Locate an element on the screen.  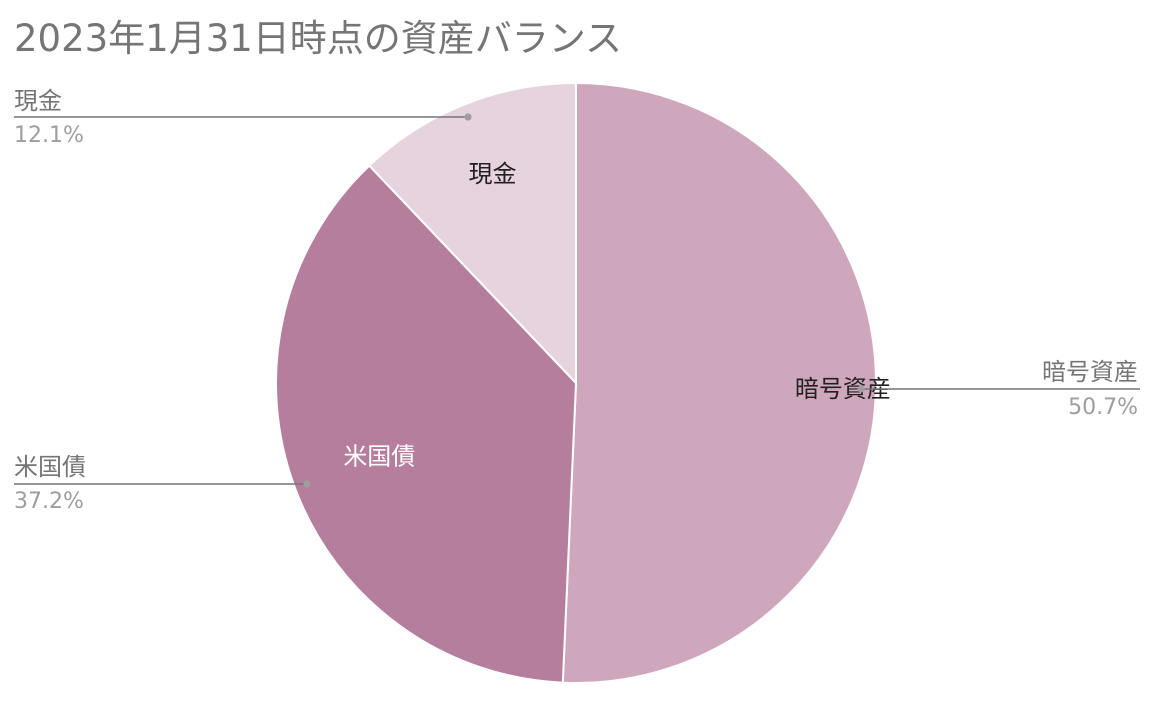
callout-percent-3: 12.1% is located at coordinates (49, 135).